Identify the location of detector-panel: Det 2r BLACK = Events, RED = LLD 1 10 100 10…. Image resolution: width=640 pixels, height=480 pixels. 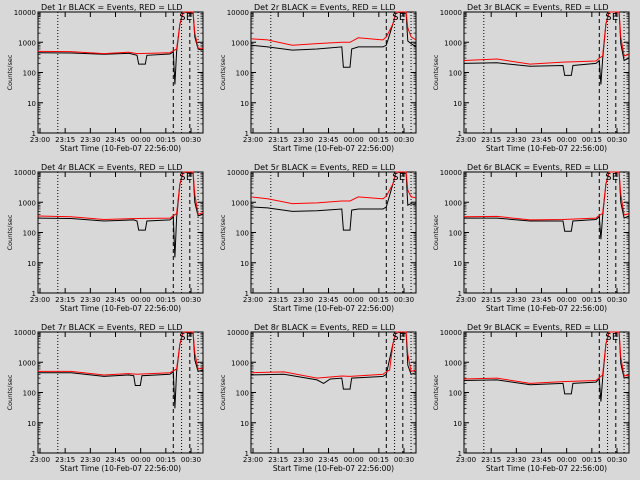
(319, 80).